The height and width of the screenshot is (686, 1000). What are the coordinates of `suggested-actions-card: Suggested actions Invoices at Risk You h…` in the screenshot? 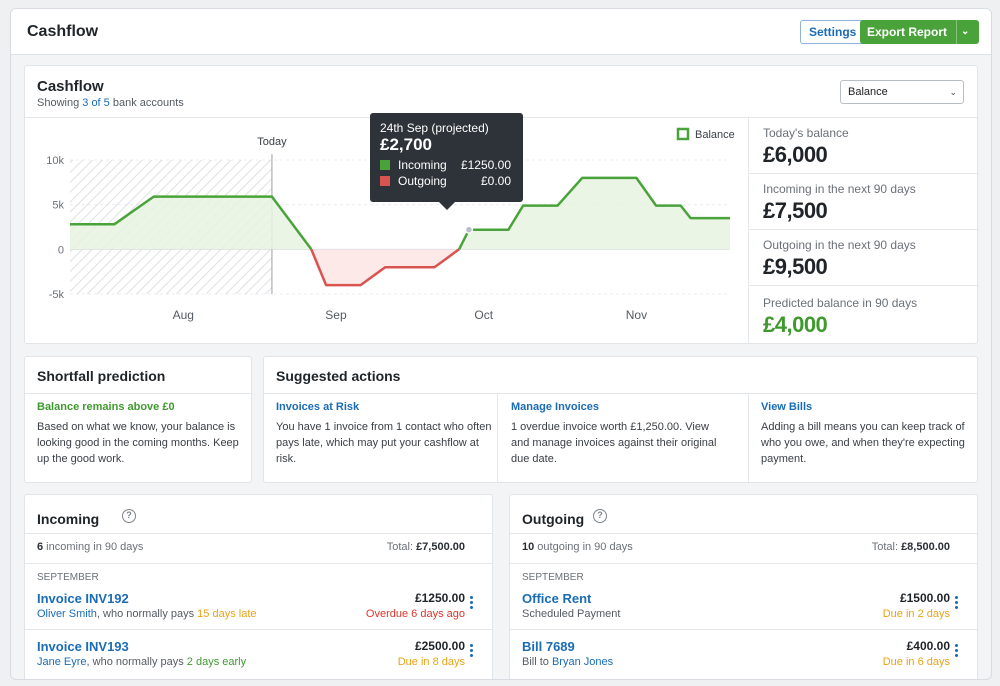 It's located at (620, 419).